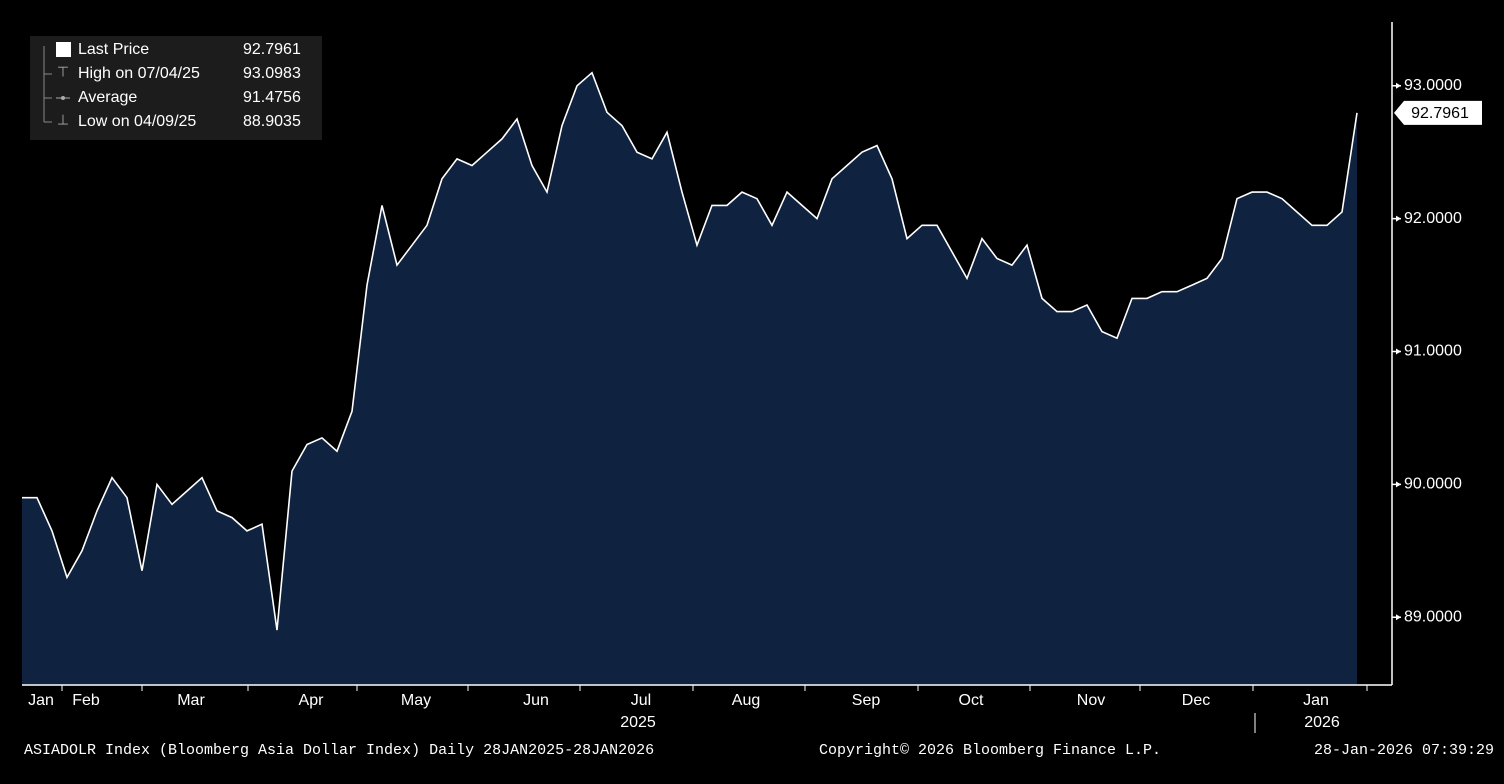 The width and height of the screenshot is (1504, 784). Describe the element at coordinates (641, 700) in the screenshot. I see `x-tick-label: Jul` at that location.